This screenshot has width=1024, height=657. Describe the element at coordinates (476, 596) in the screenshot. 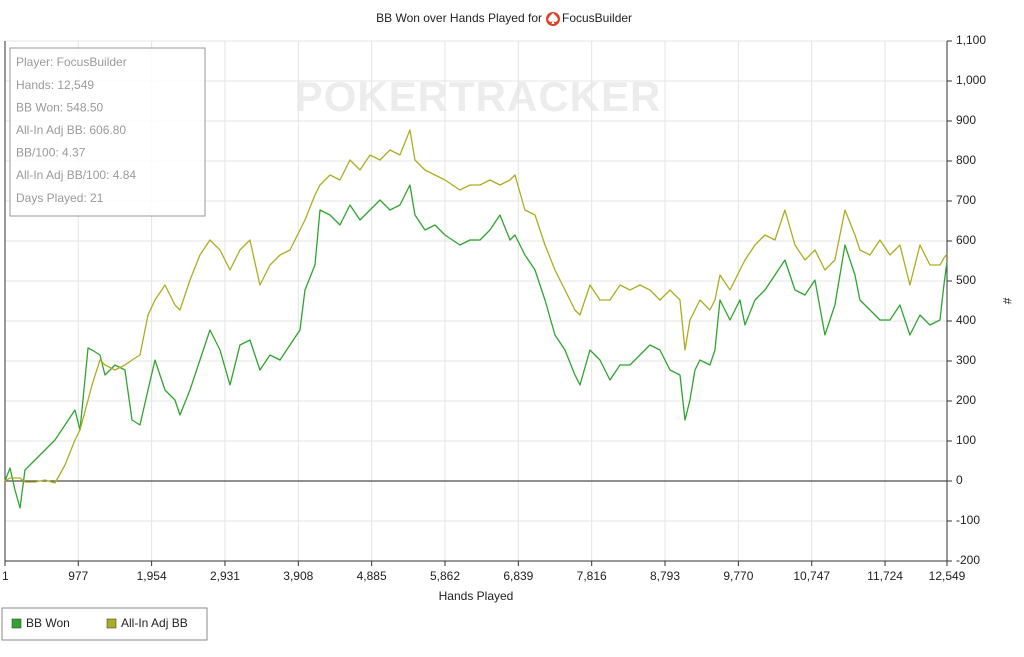

I see `x-axis-label: Hands Played` at that location.